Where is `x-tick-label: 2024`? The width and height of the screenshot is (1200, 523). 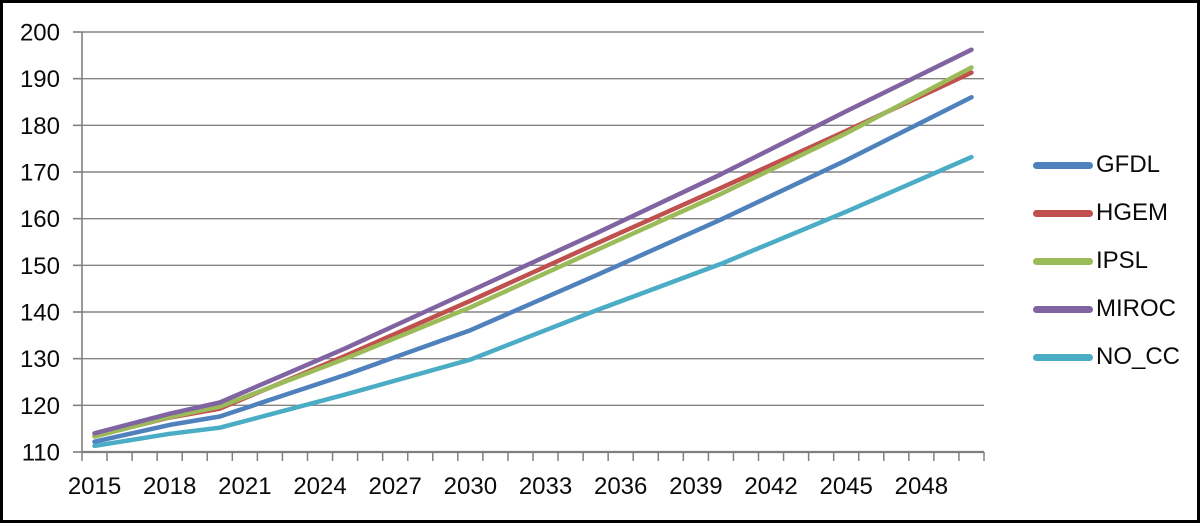 x-tick-label: 2024 is located at coordinates (319, 486).